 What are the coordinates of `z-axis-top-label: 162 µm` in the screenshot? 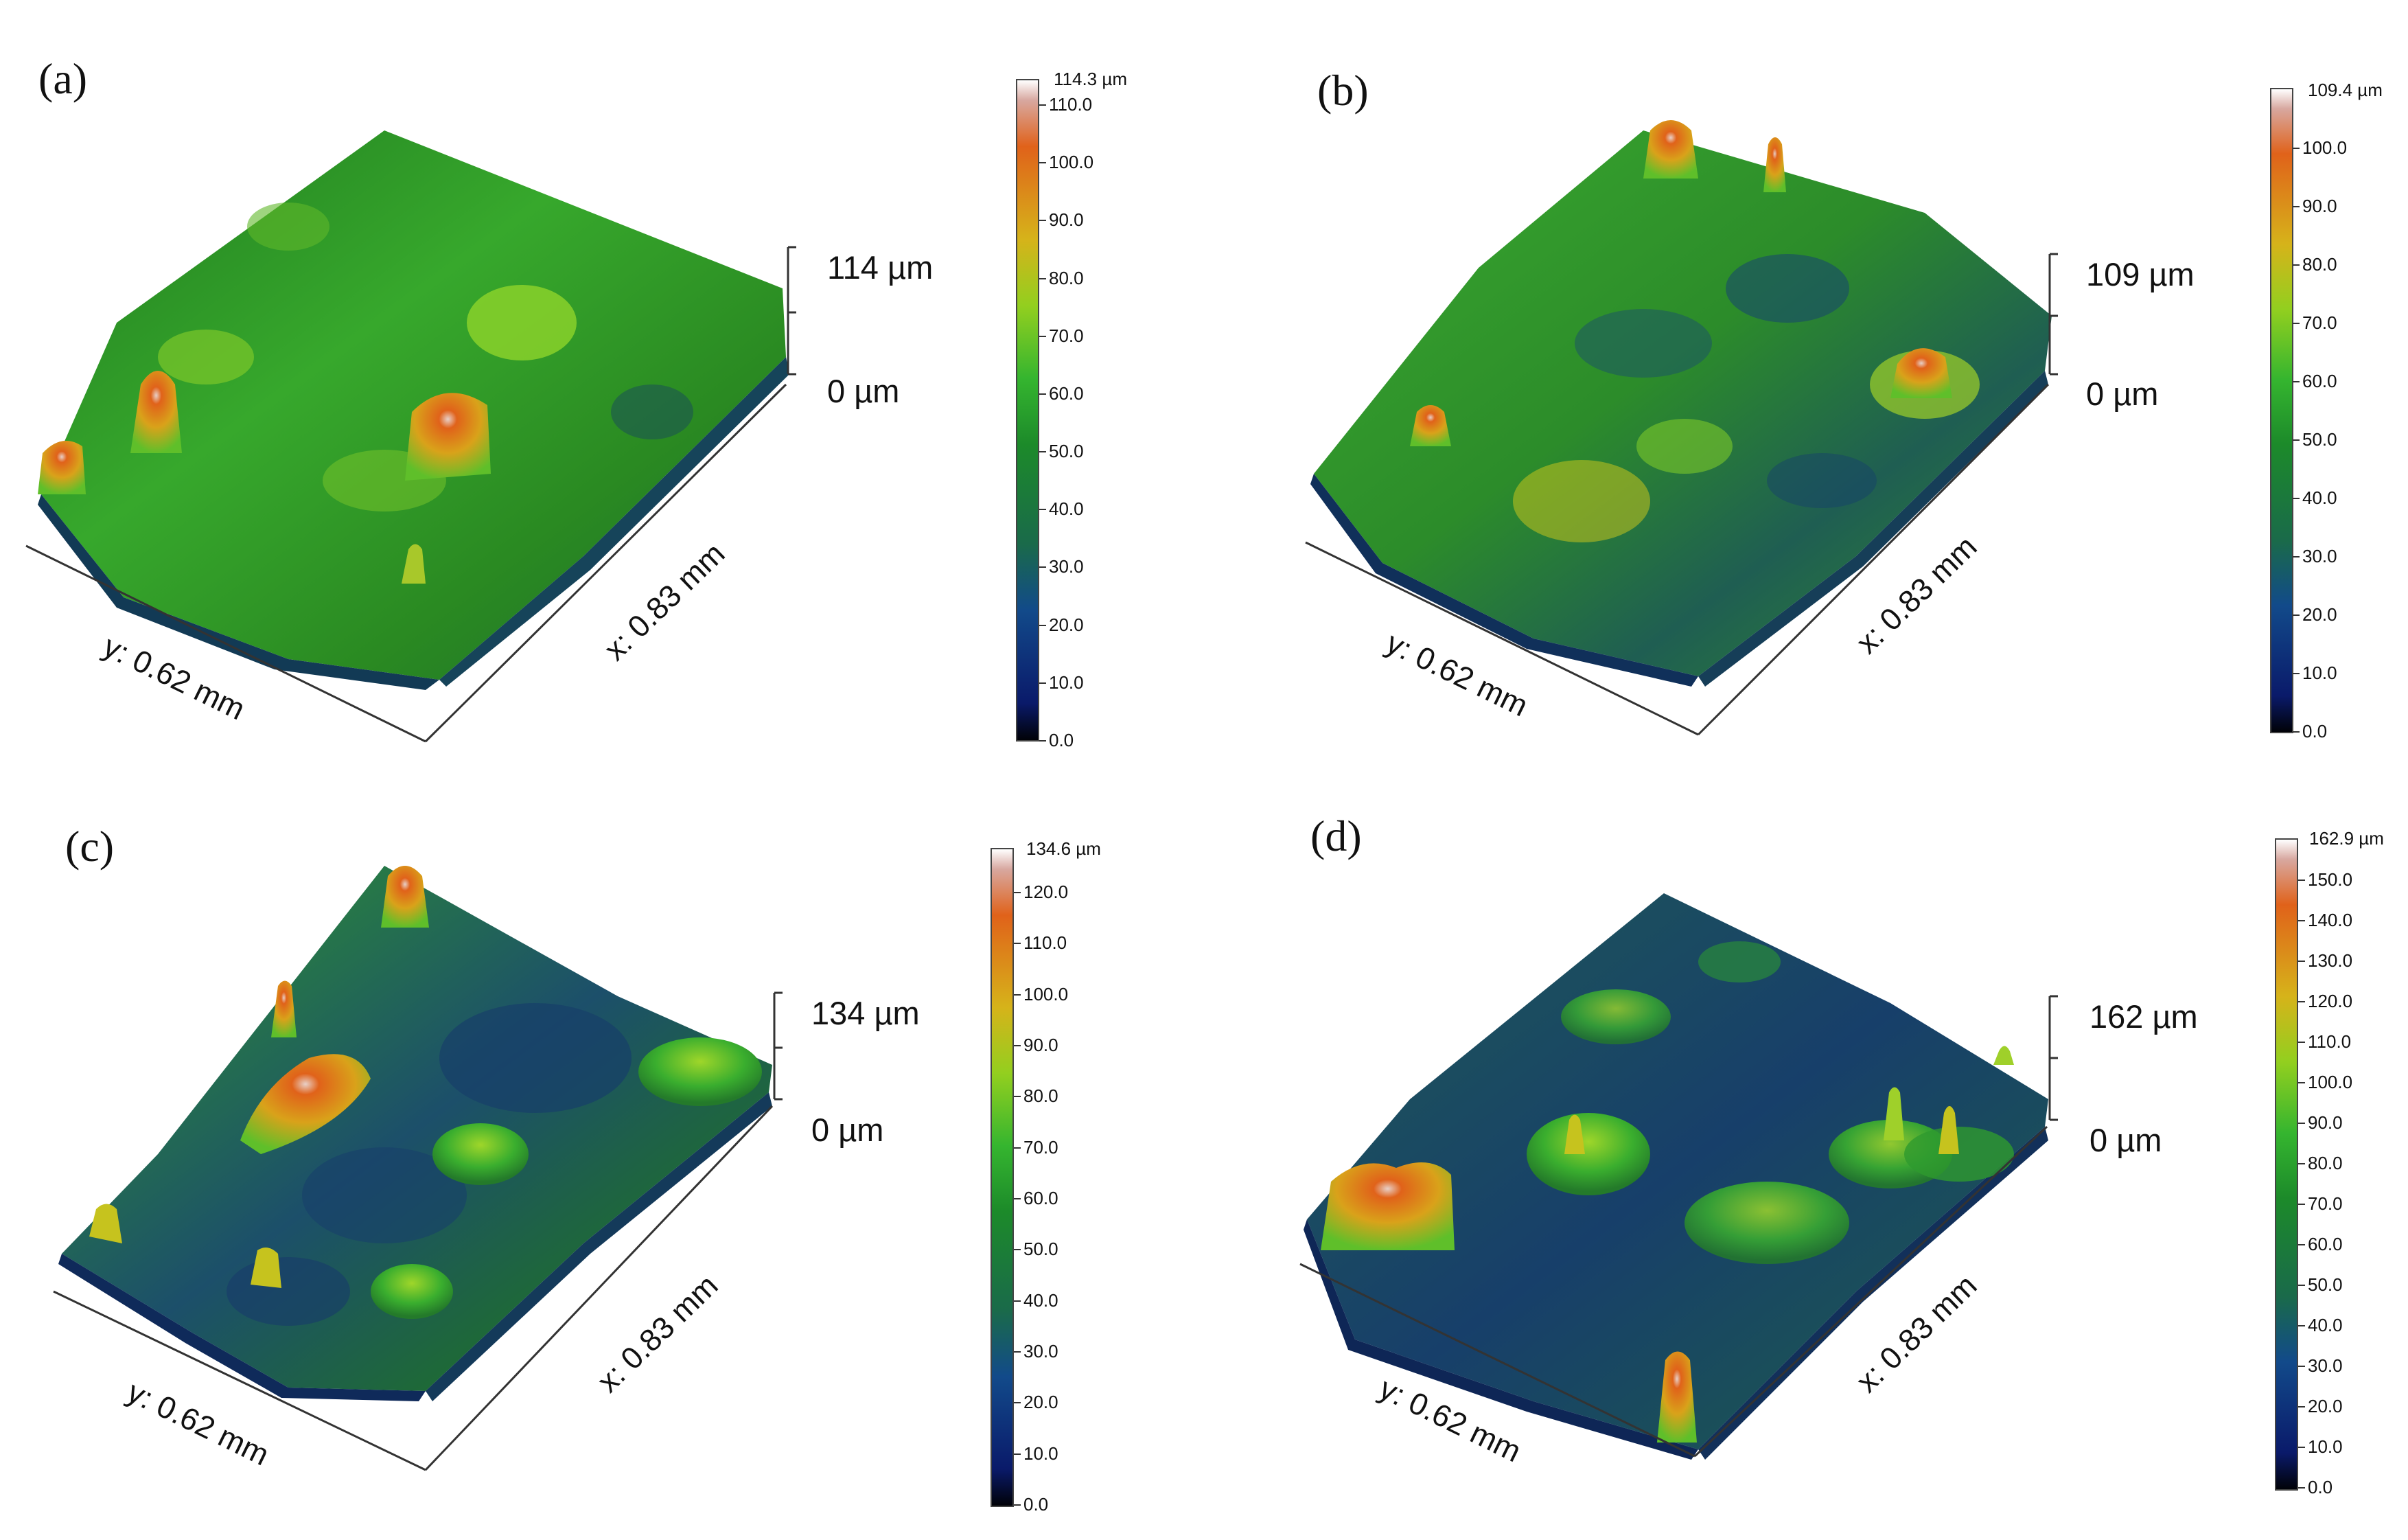 It's located at (2143, 1017).